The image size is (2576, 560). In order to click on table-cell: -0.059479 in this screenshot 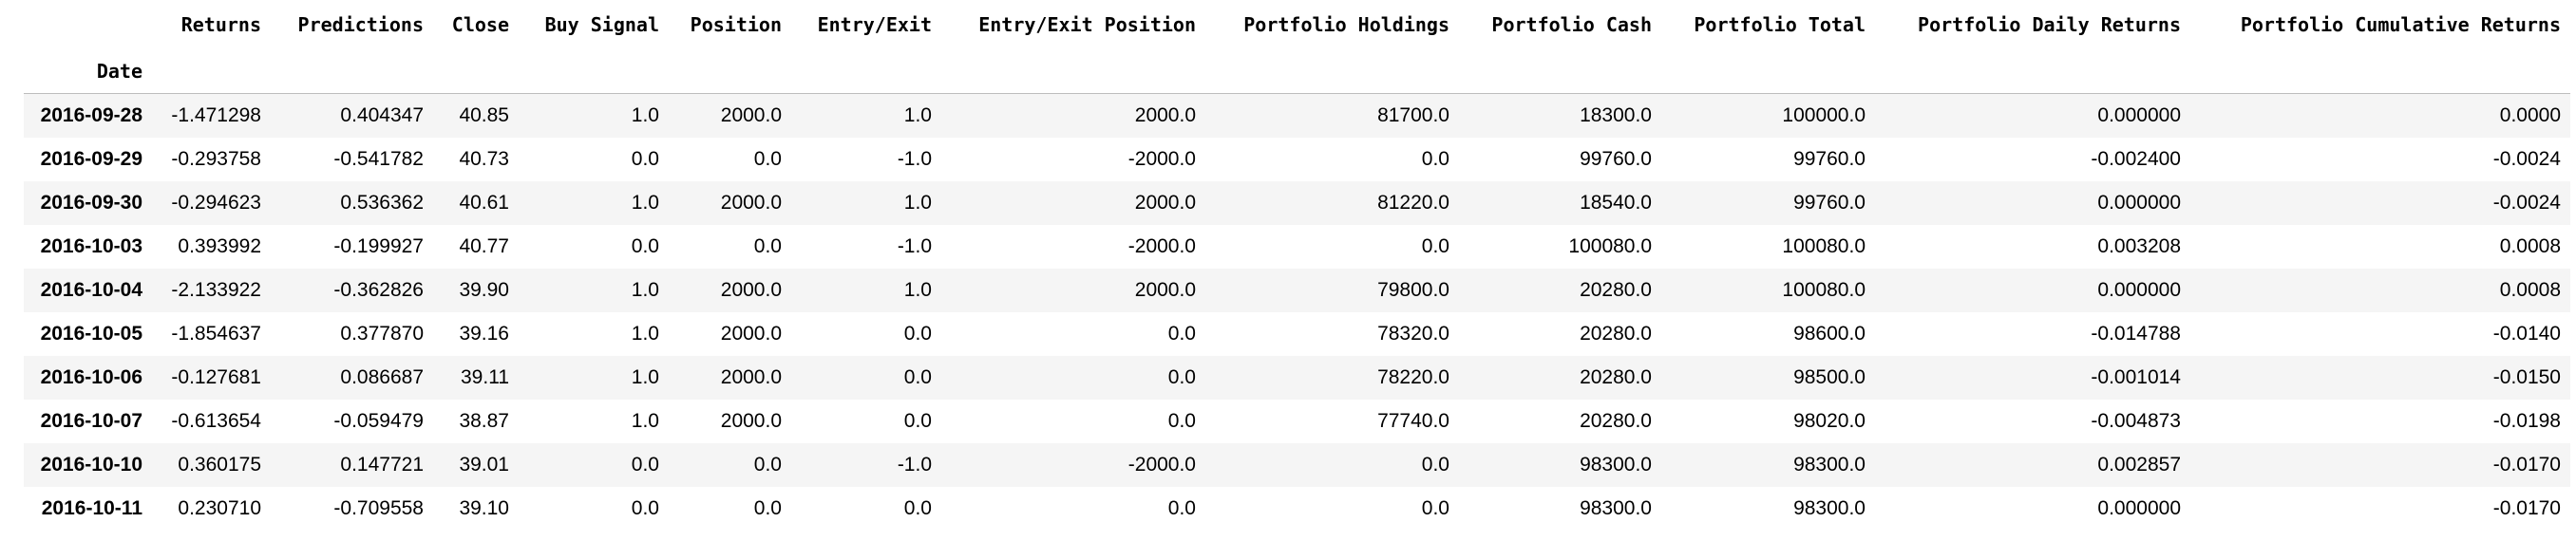, I will do `click(378, 420)`.